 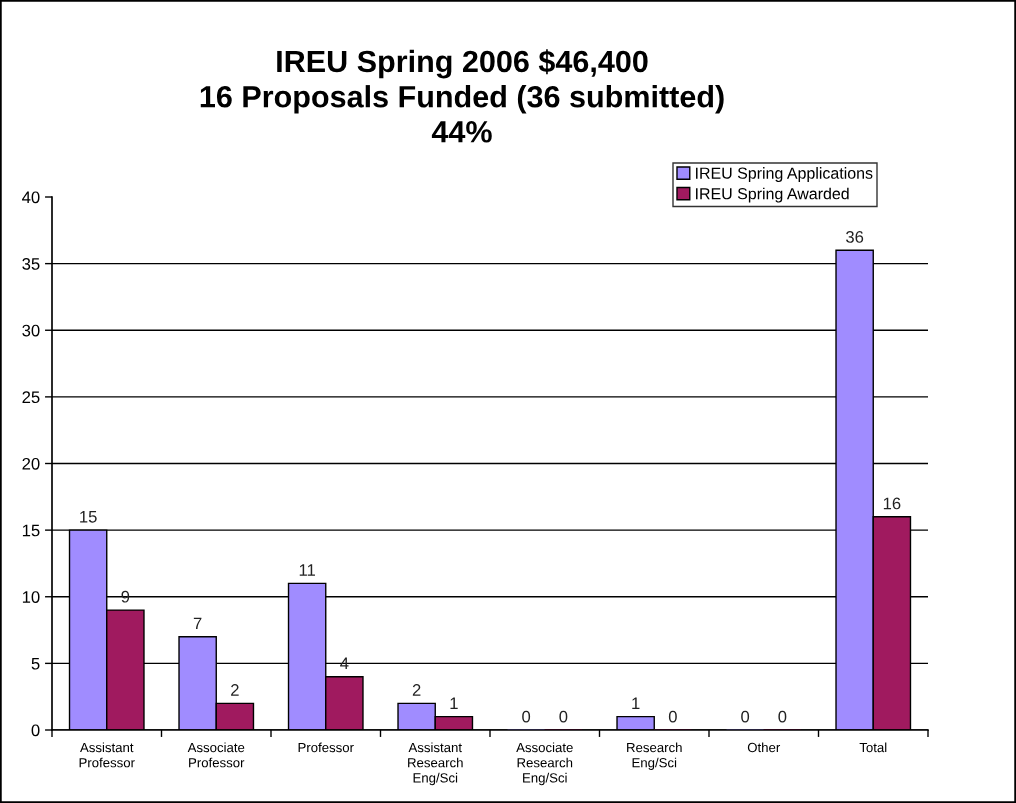 What do you see at coordinates (892, 503) in the screenshot?
I see `data-label: 16` at bounding box center [892, 503].